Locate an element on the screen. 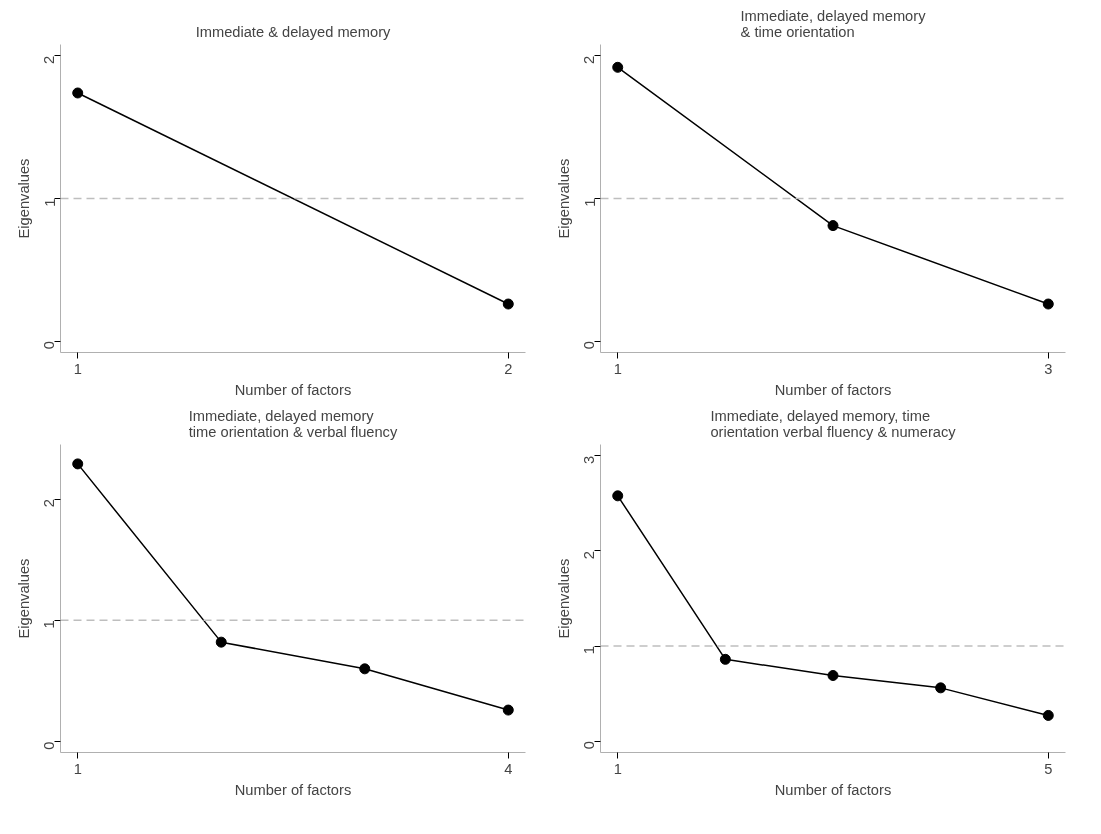  y-tick-label: 3 is located at coordinates (589, 460).